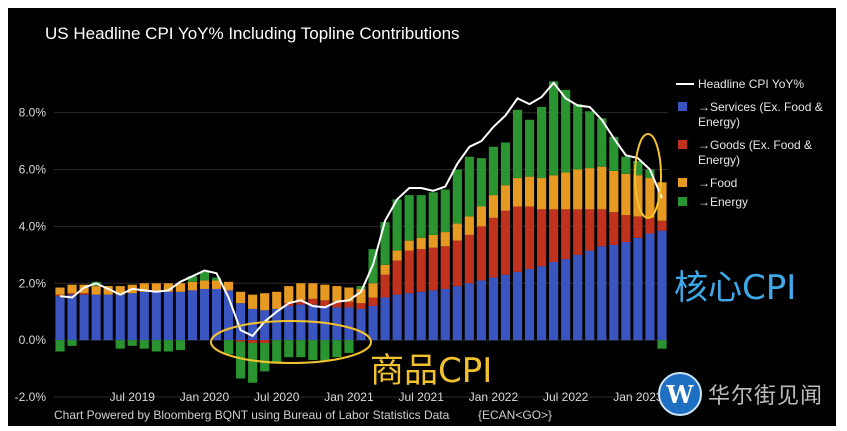  I want to click on x-tick-label: Jan 2023, so click(638, 397).